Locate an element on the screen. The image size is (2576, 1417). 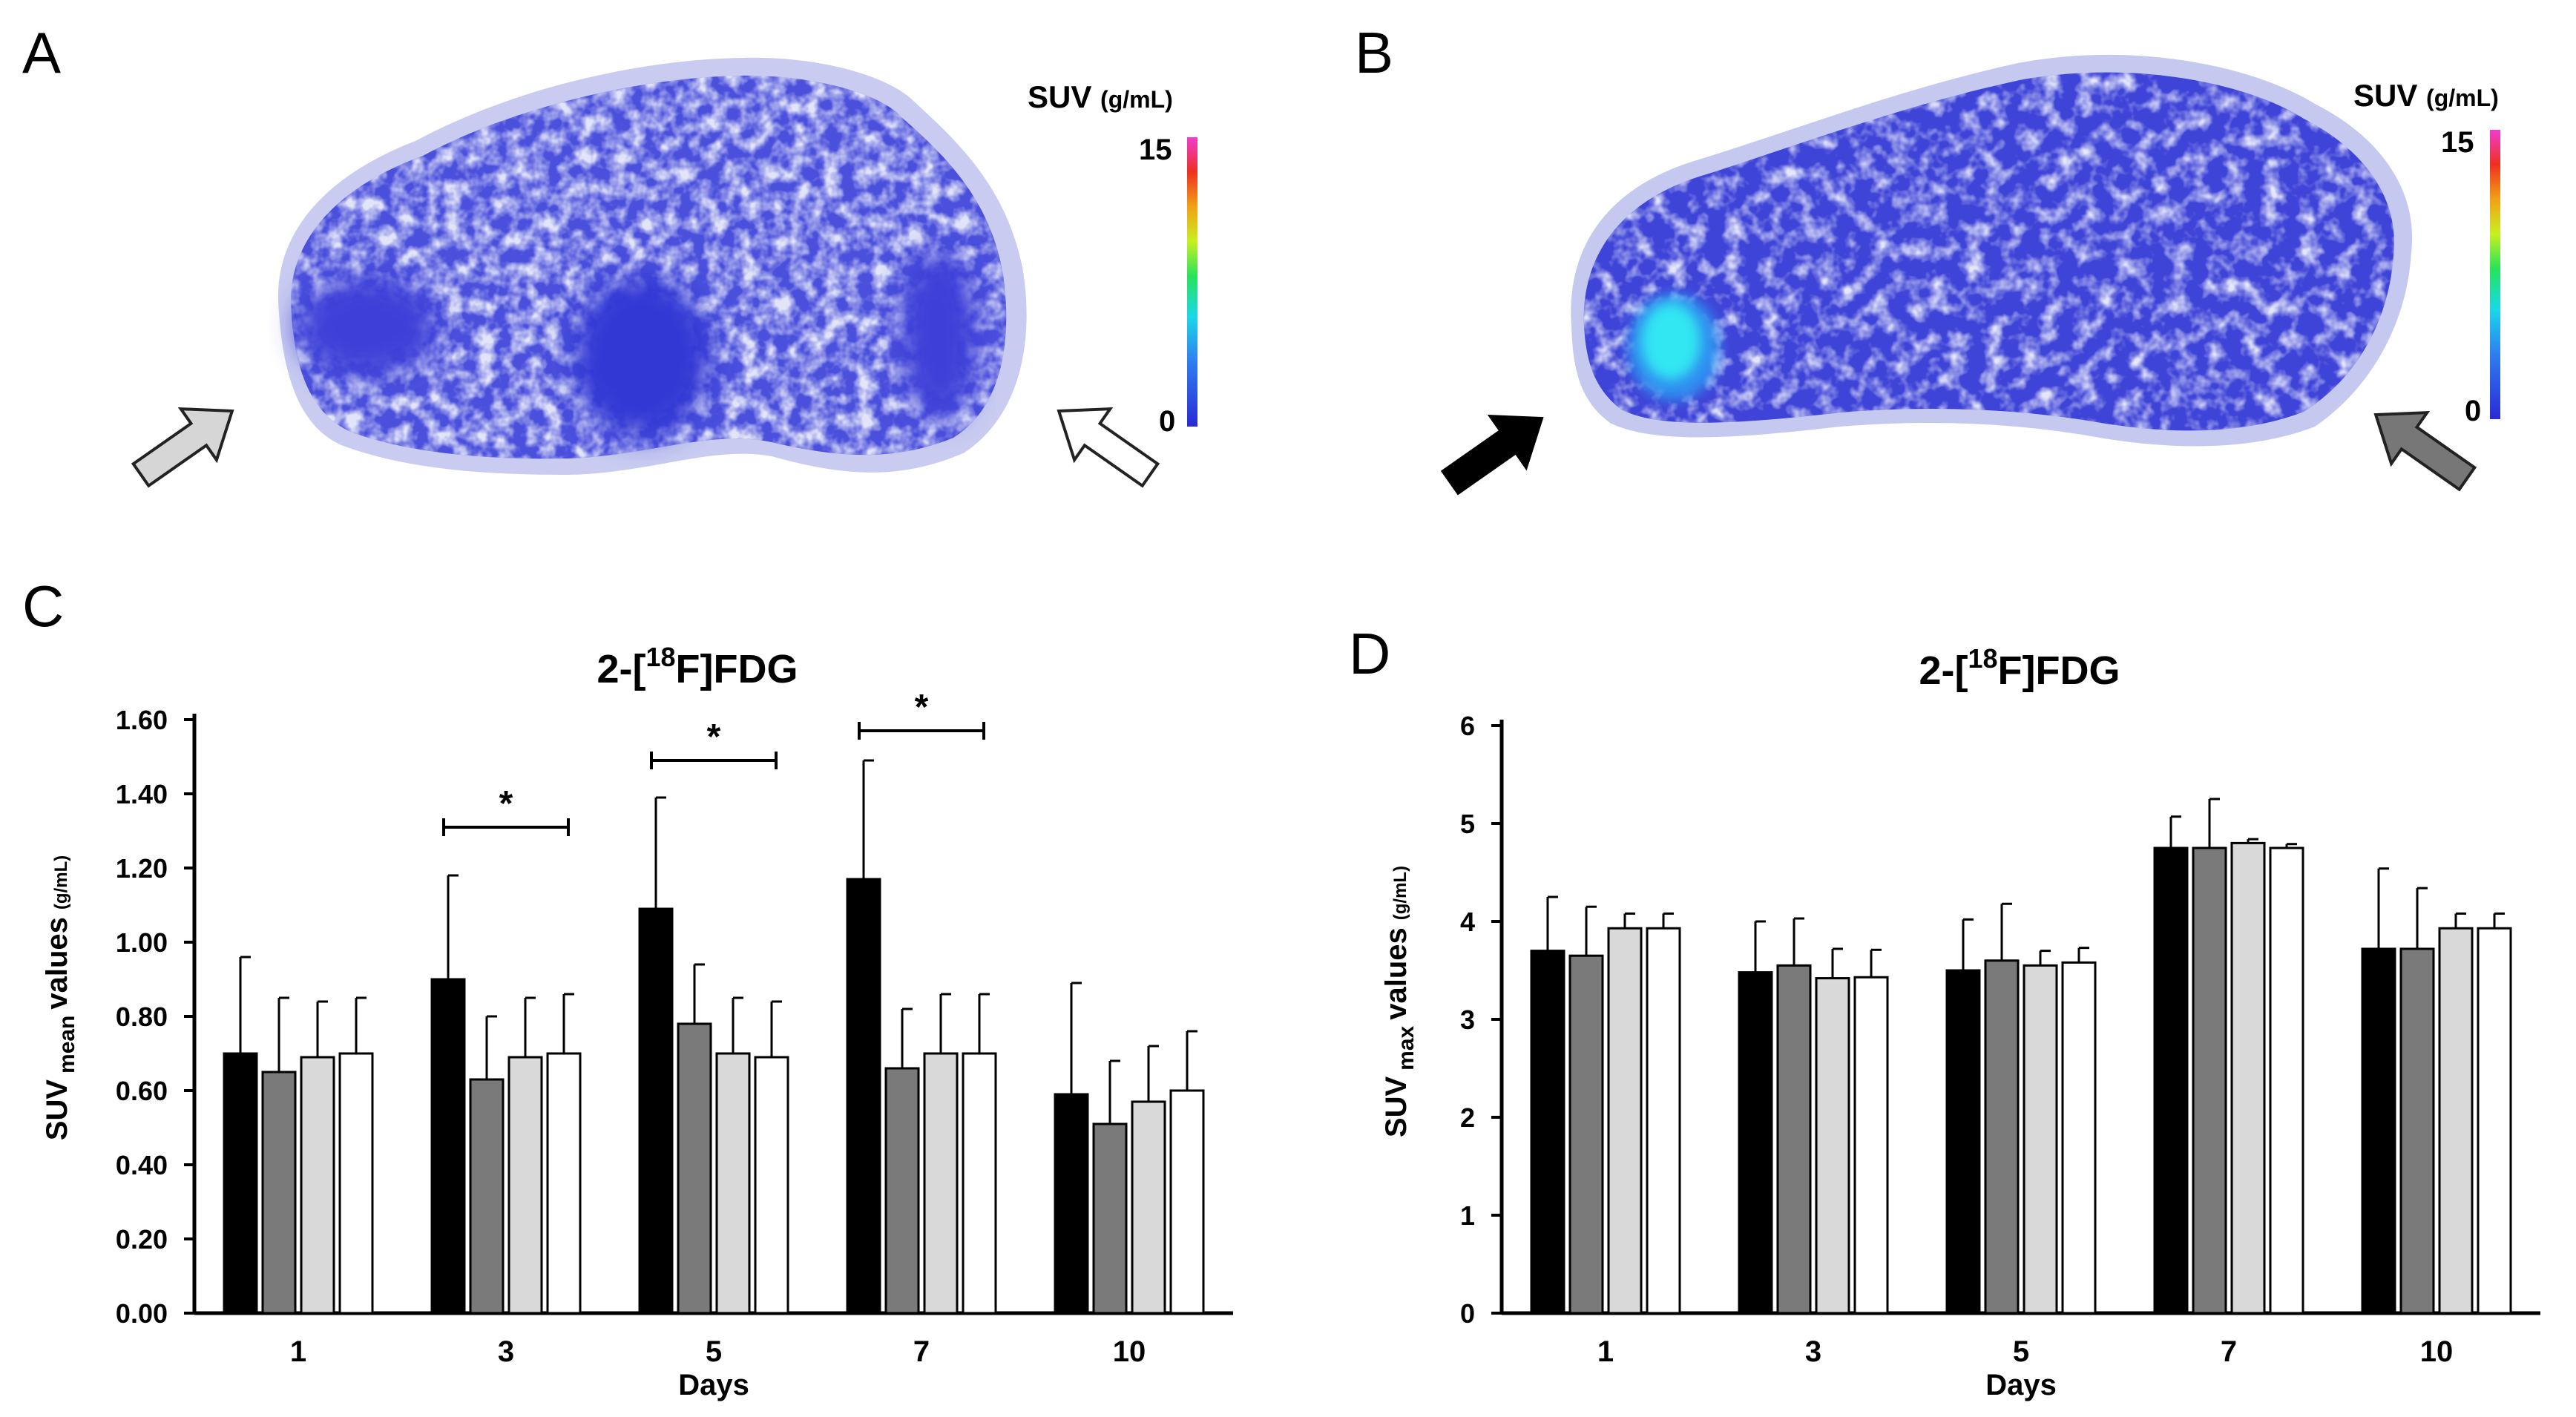
panel-a-scale-min: 0 is located at coordinates (1167, 421).